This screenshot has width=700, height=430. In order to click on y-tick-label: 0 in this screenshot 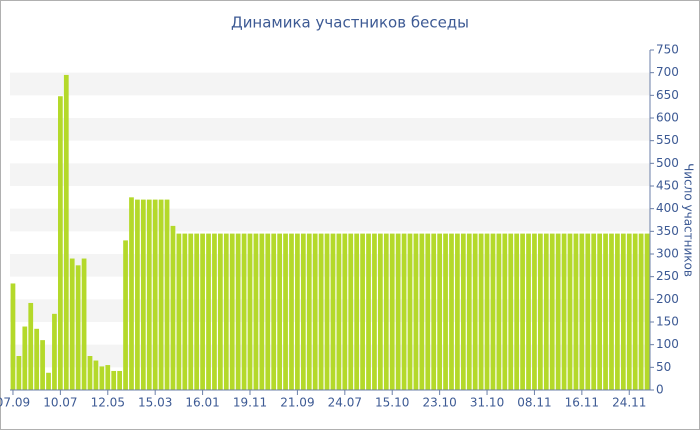, I will do `click(660, 390)`.